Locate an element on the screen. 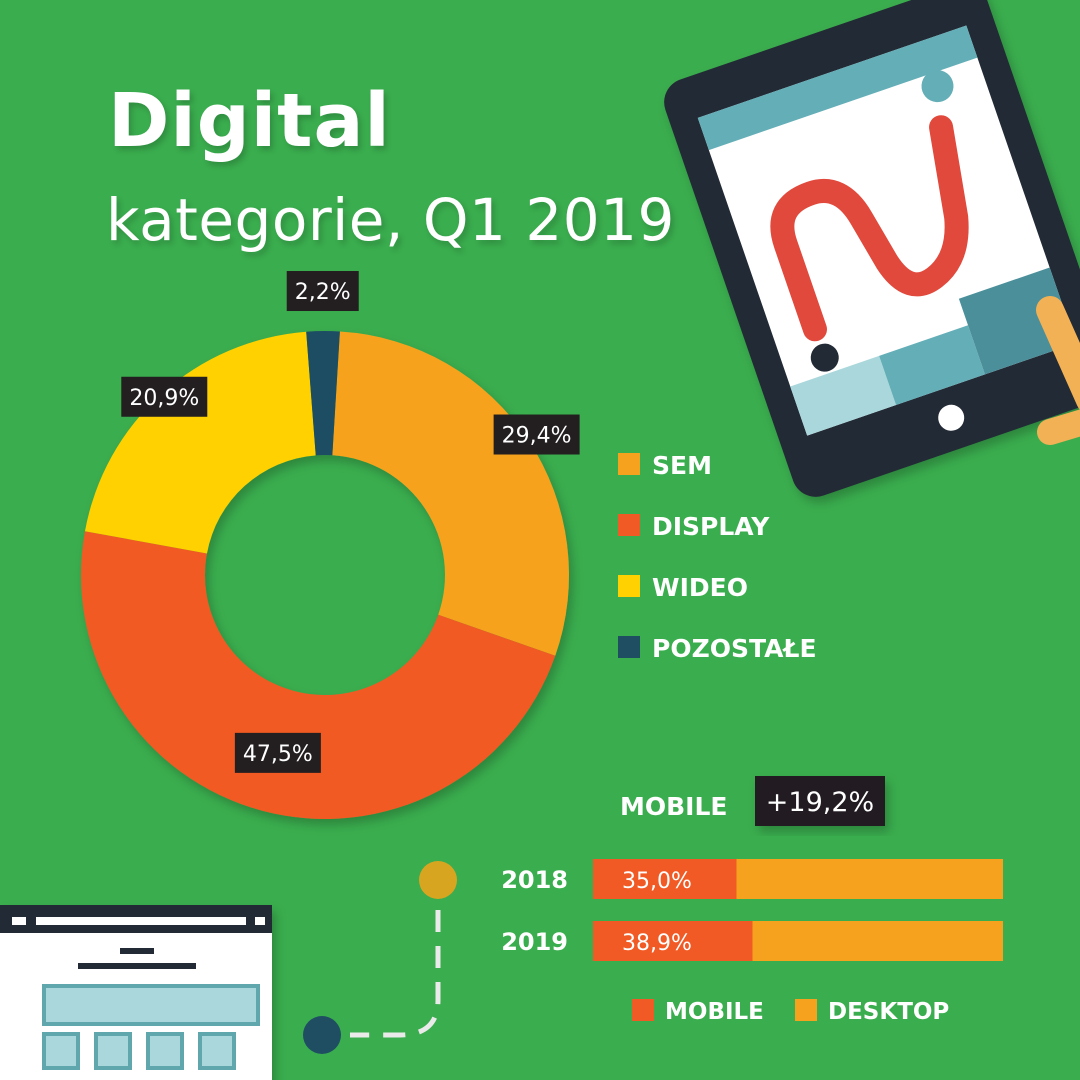 This screenshot has height=1080, width=1080. mobile-badge-box is located at coordinates (820, 801).